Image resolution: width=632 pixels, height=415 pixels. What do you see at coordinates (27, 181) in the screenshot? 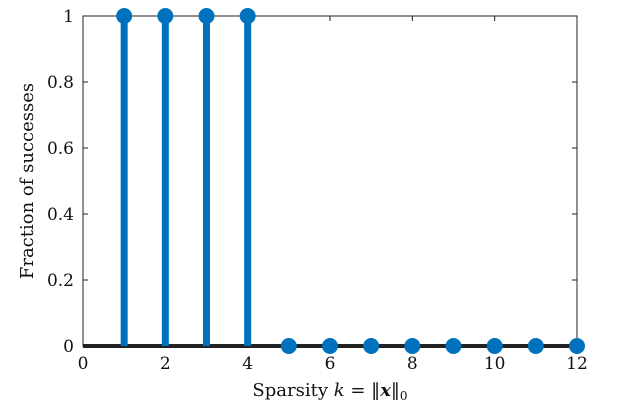
I see `y-axis-label: Fraction of successes` at bounding box center [27, 181].